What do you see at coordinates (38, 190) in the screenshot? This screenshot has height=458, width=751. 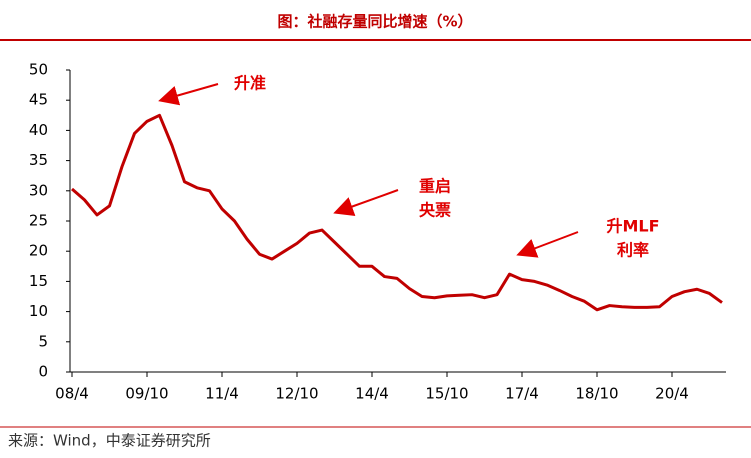 I see `y-tick-label: 30` at bounding box center [38, 190].